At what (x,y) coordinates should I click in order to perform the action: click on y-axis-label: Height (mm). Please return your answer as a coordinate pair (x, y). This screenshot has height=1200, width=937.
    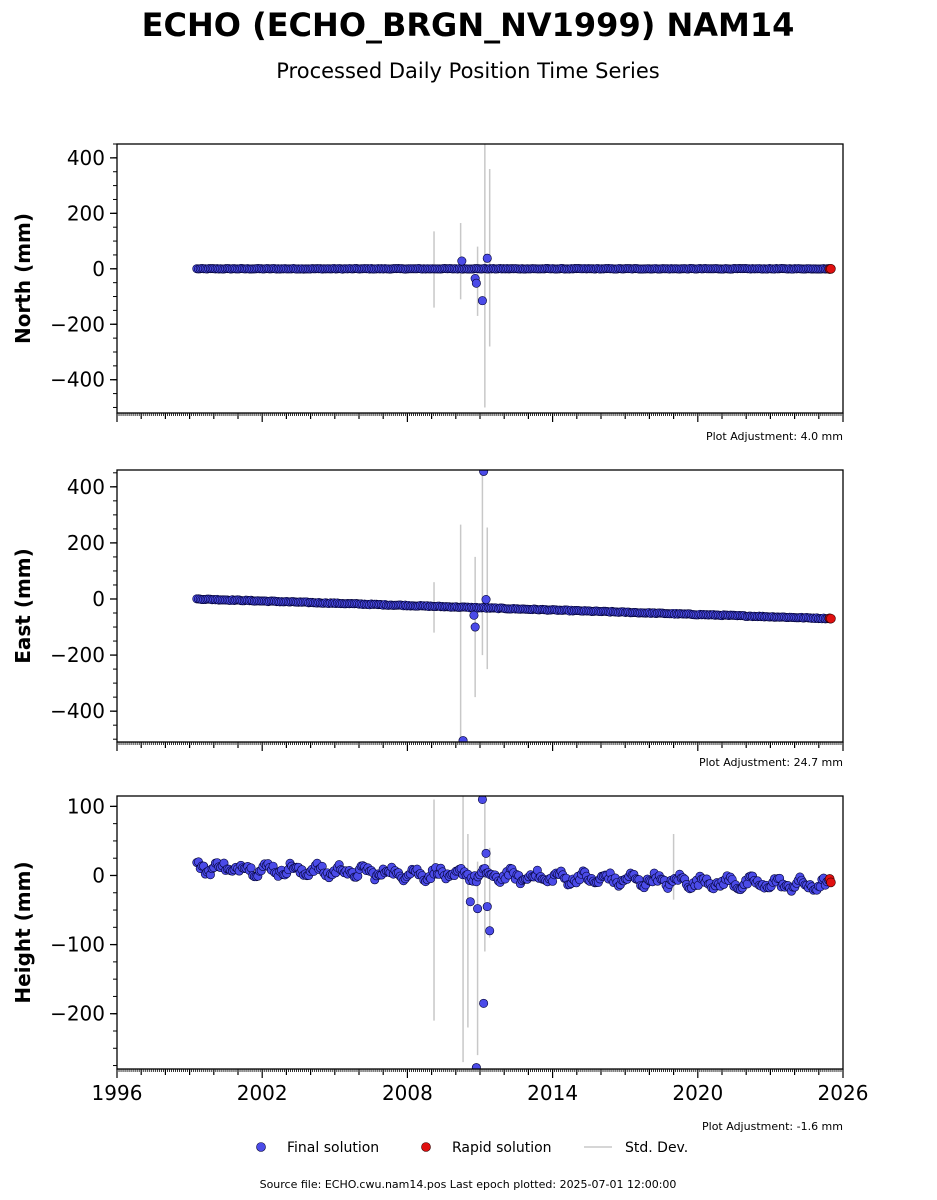
    Looking at the image, I should click on (23, 932).